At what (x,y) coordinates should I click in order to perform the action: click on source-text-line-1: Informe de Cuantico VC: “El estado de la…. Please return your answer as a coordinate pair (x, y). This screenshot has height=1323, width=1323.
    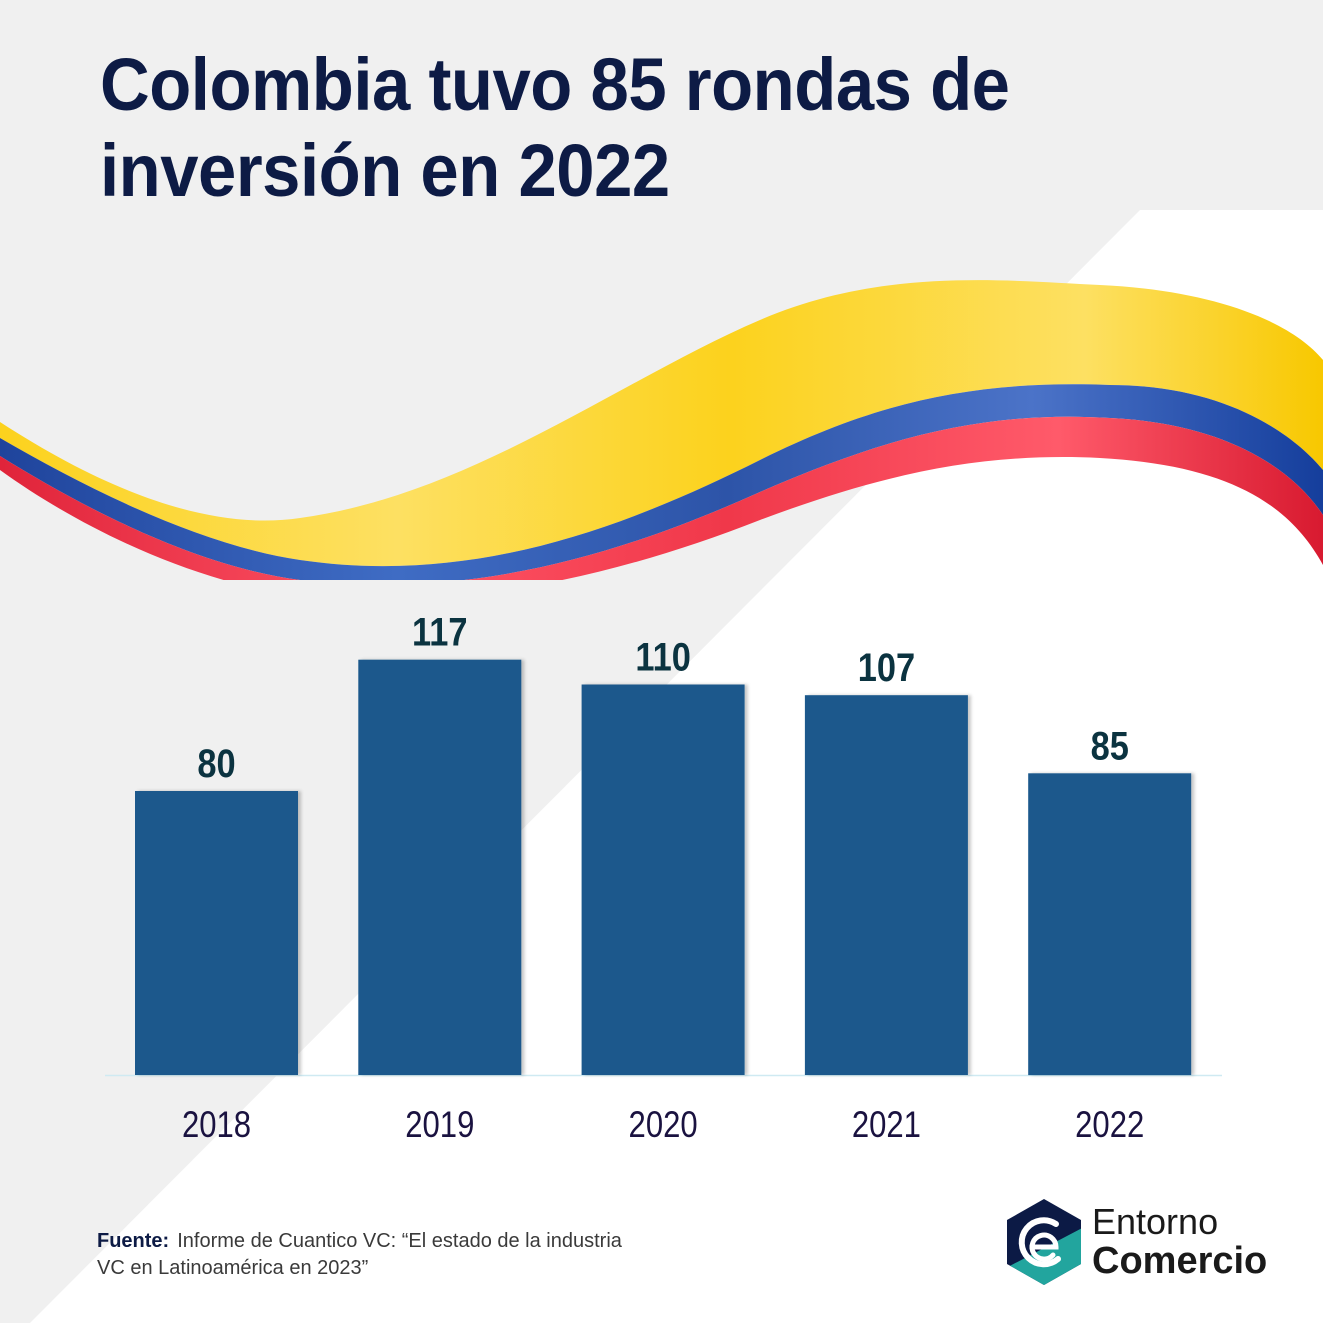
    Looking at the image, I should click on (399, 1241).